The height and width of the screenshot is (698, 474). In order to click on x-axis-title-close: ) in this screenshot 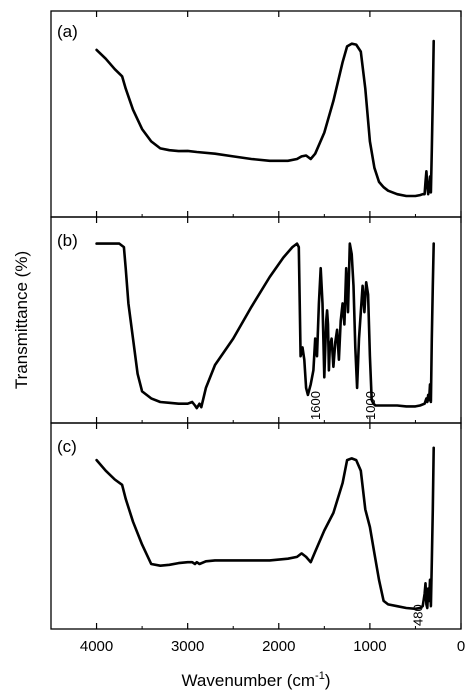, I will do `click(328, 680)`.